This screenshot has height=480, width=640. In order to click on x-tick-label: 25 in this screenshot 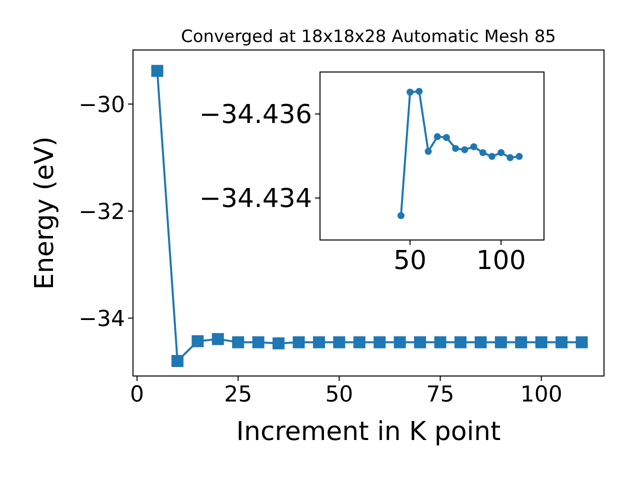, I will do `click(238, 395)`.